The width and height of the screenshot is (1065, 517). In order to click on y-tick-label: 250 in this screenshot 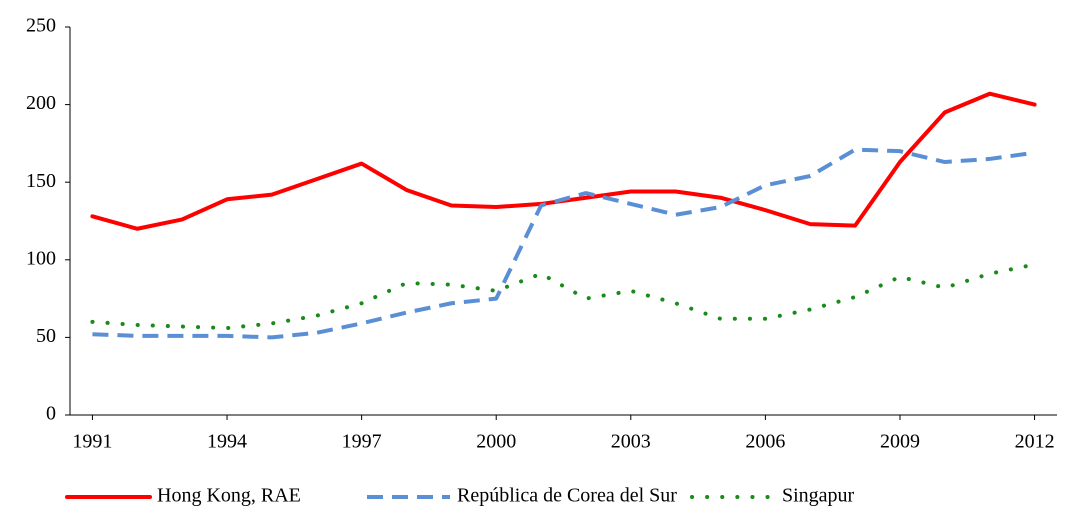, I will do `click(41, 26)`.